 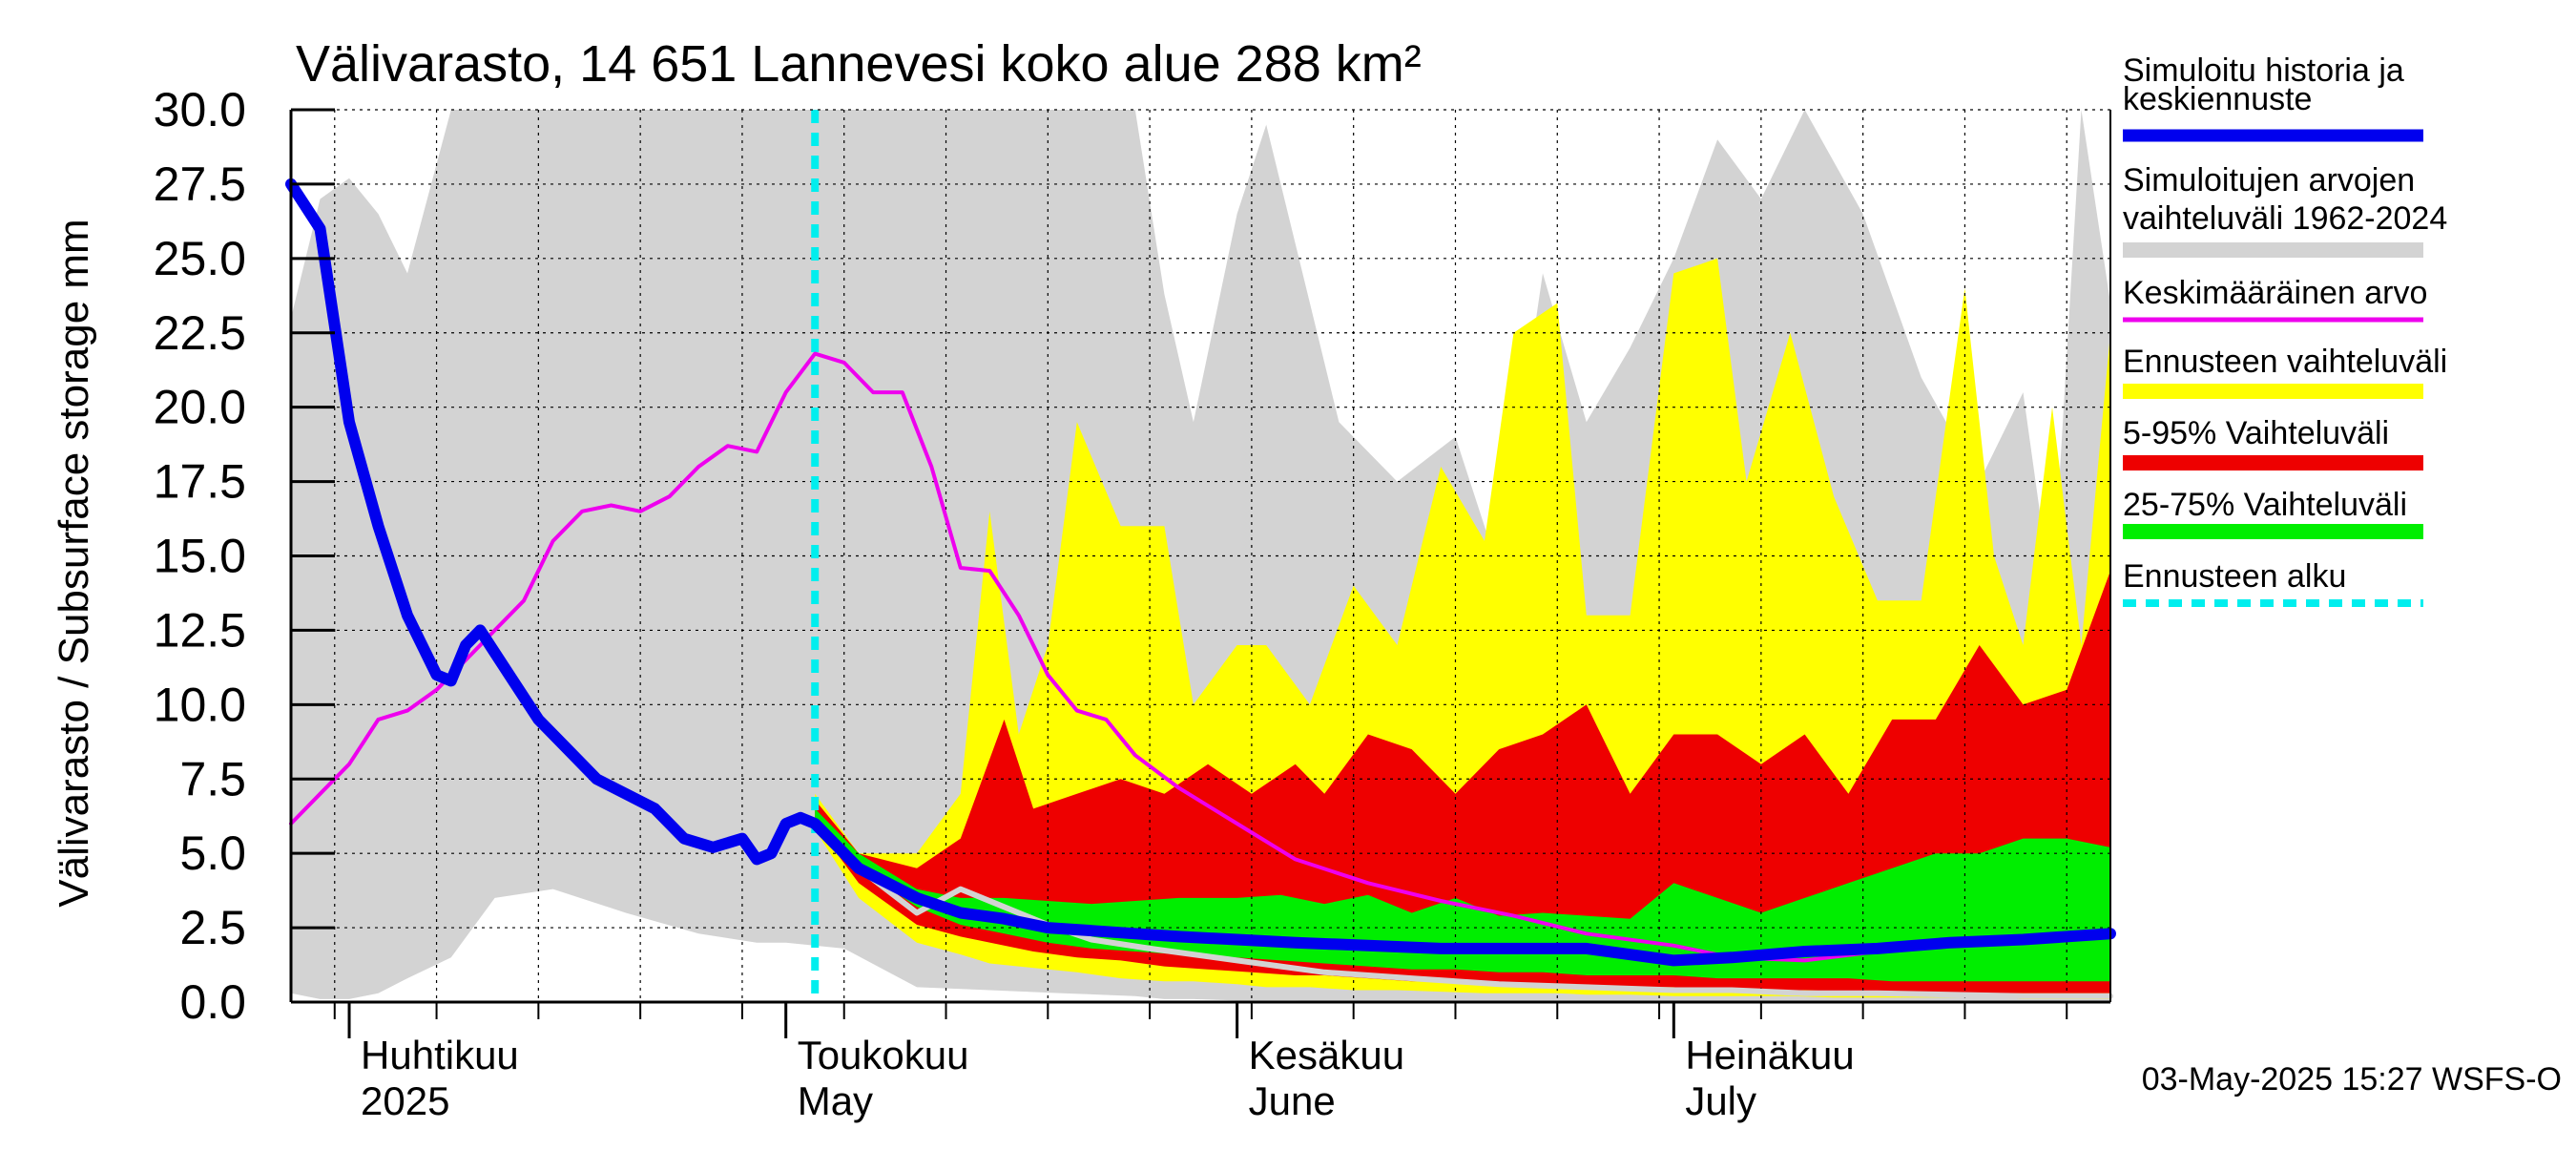 What do you see at coordinates (200, 630) in the screenshot?
I see `y-tick-label: 12.5` at bounding box center [200, 630].